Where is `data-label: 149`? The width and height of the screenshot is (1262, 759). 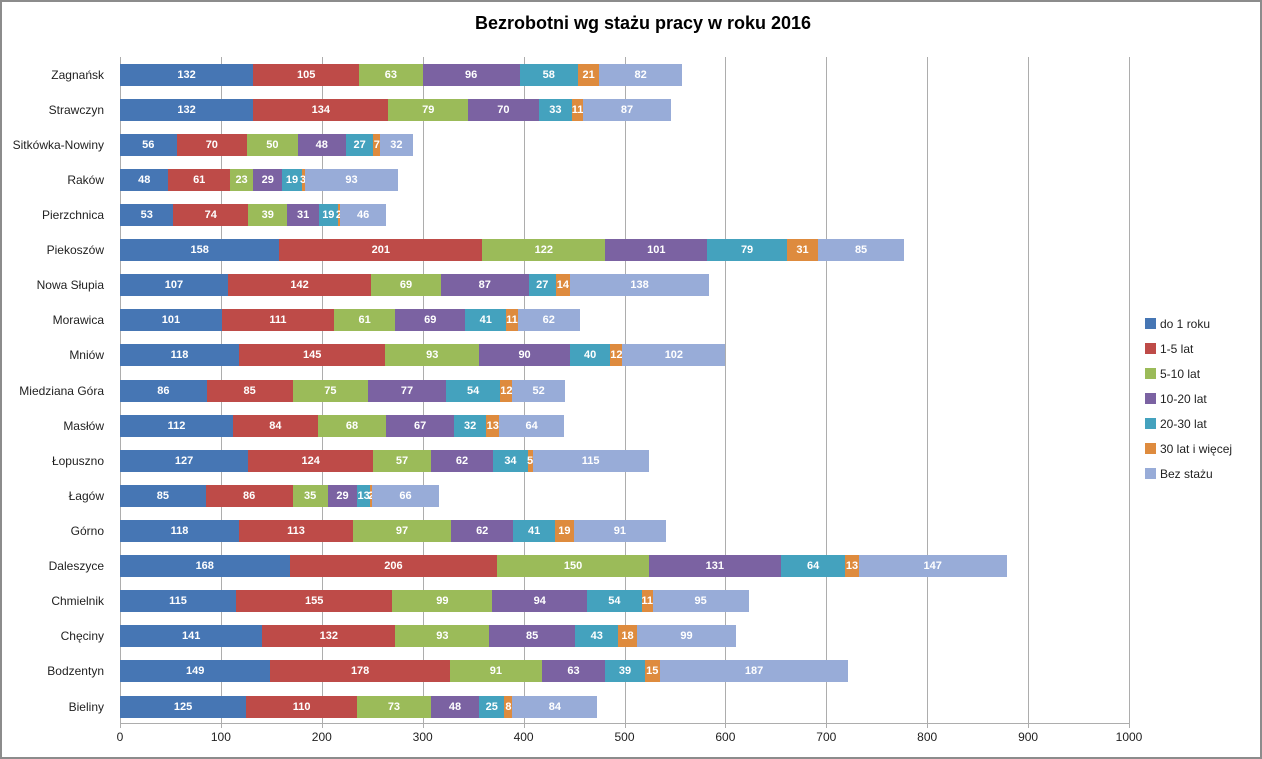 data-label: 149 is located at coordinates (195, 671).